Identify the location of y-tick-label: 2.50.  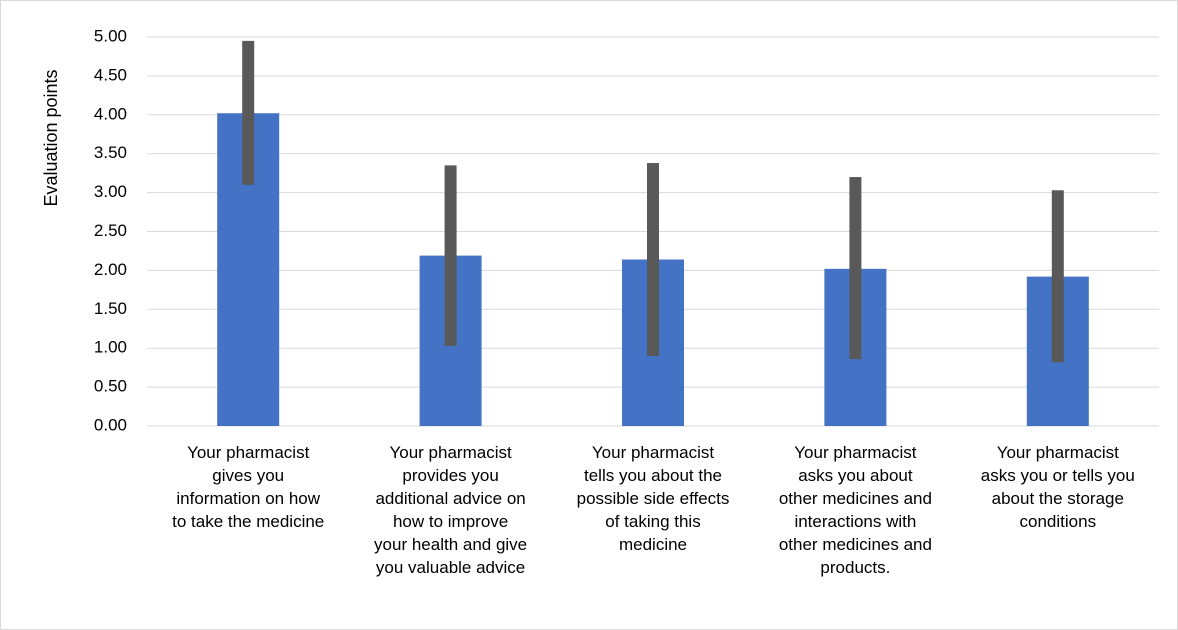
(110, 230).